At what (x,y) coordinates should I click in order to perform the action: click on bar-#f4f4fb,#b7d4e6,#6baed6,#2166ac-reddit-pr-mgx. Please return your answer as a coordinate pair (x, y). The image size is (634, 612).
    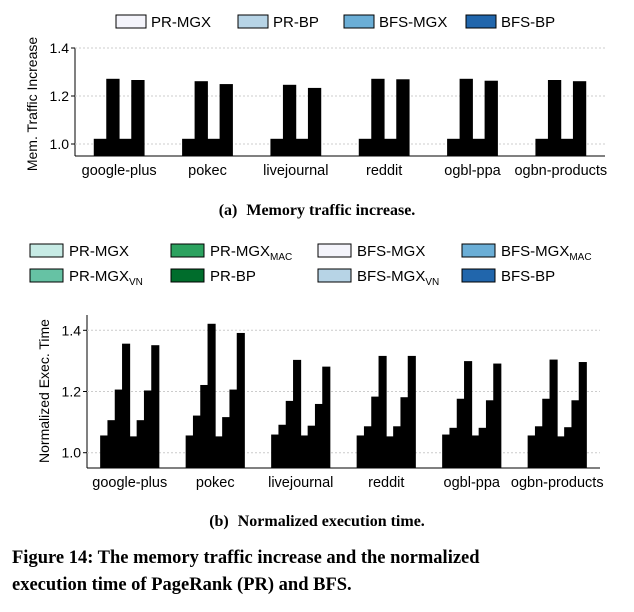
    Looking at the image, I should click on (365, 147).